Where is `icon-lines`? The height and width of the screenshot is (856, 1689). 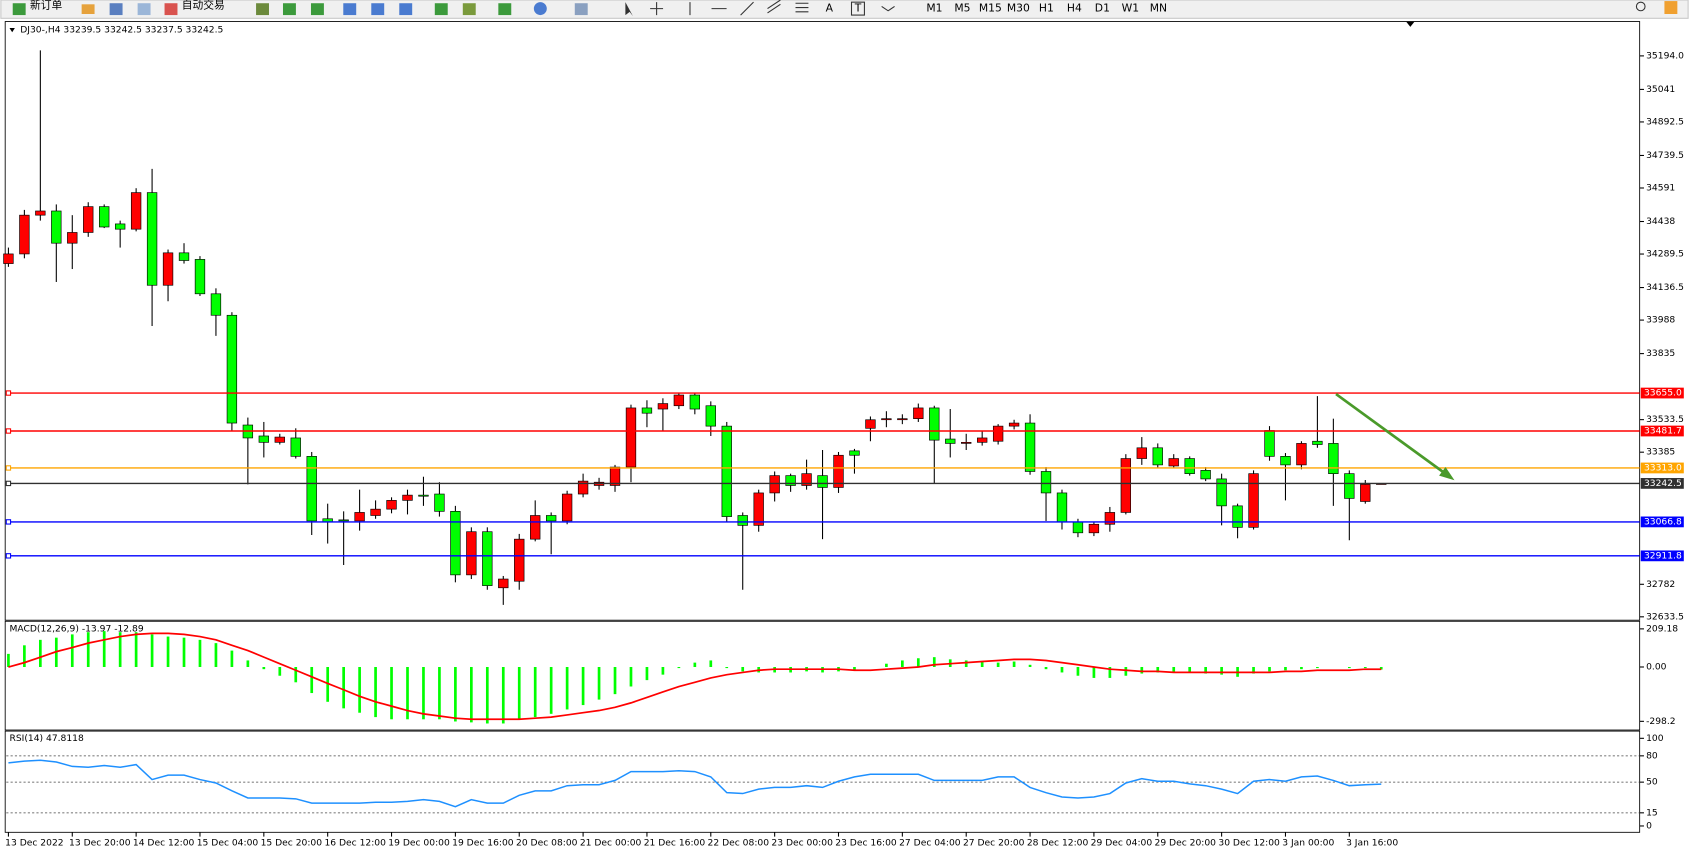 icon-lines is located at coordinates (721, 8).